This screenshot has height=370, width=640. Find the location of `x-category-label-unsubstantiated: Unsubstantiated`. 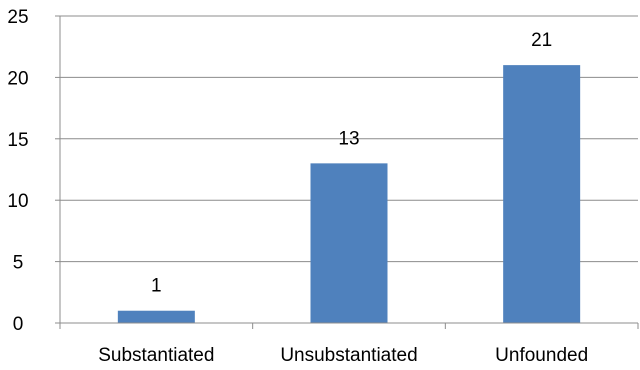

x-category-label-unsubstantiated: Unsubstantiated is located at coordinates (348, 355).